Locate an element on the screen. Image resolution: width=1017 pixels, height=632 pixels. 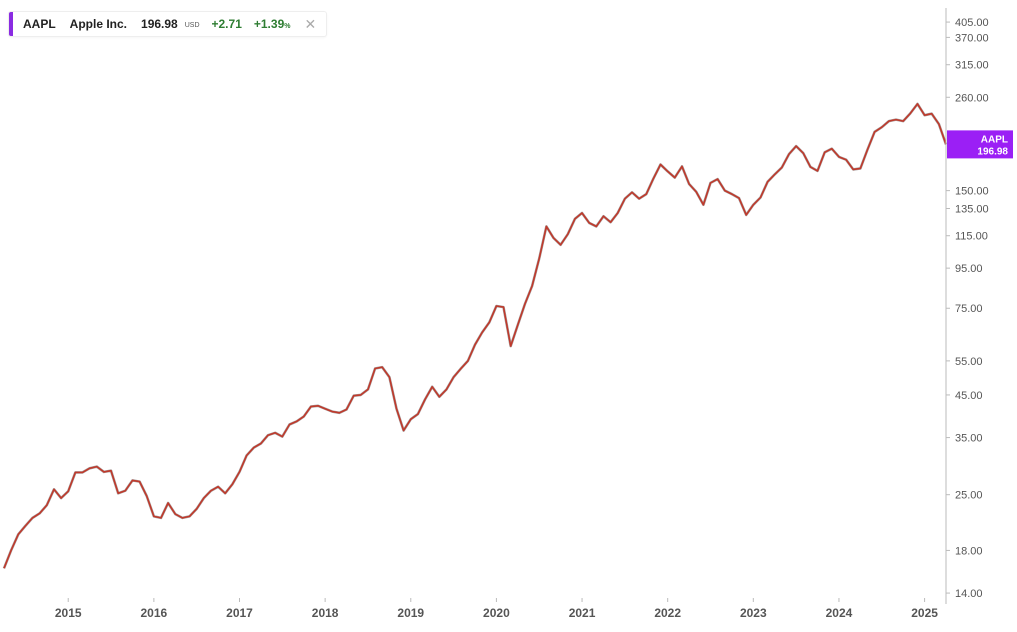
y-tick-label: 260.00 is located at coordinates (972, 98).